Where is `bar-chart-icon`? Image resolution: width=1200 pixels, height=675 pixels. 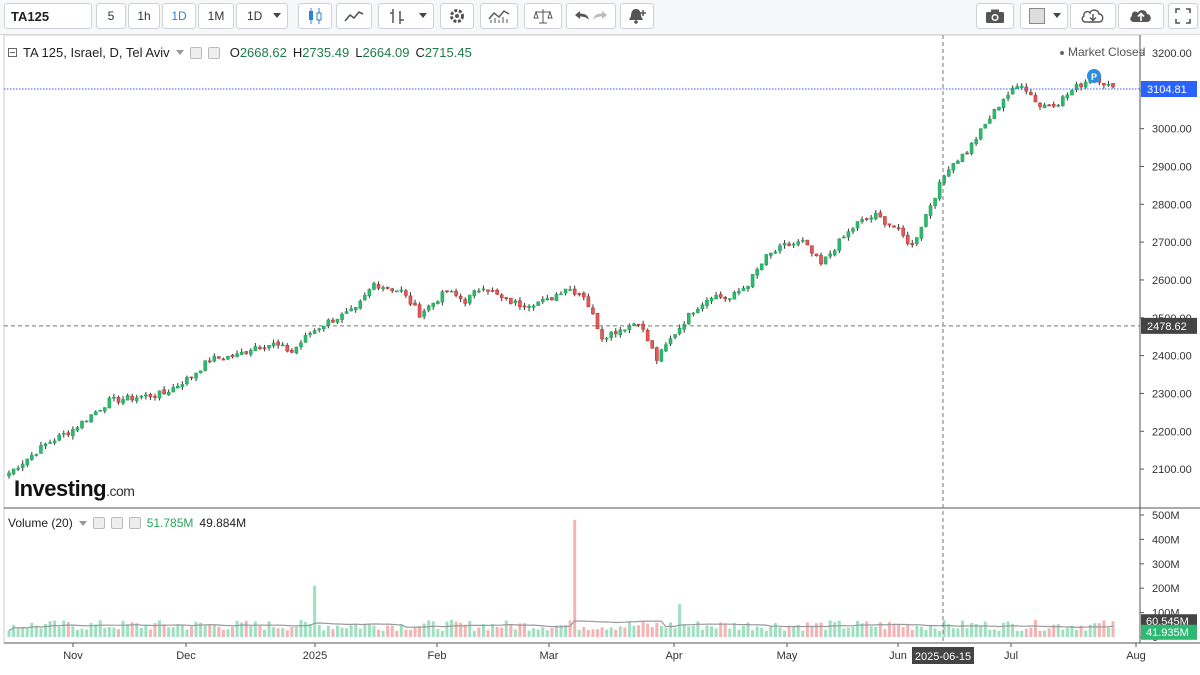
bar-chart-icon is located at coordinates (397, 16).